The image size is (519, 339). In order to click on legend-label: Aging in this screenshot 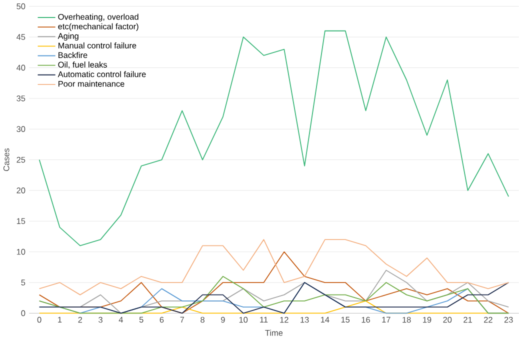, I will do `click(68, 36)`.